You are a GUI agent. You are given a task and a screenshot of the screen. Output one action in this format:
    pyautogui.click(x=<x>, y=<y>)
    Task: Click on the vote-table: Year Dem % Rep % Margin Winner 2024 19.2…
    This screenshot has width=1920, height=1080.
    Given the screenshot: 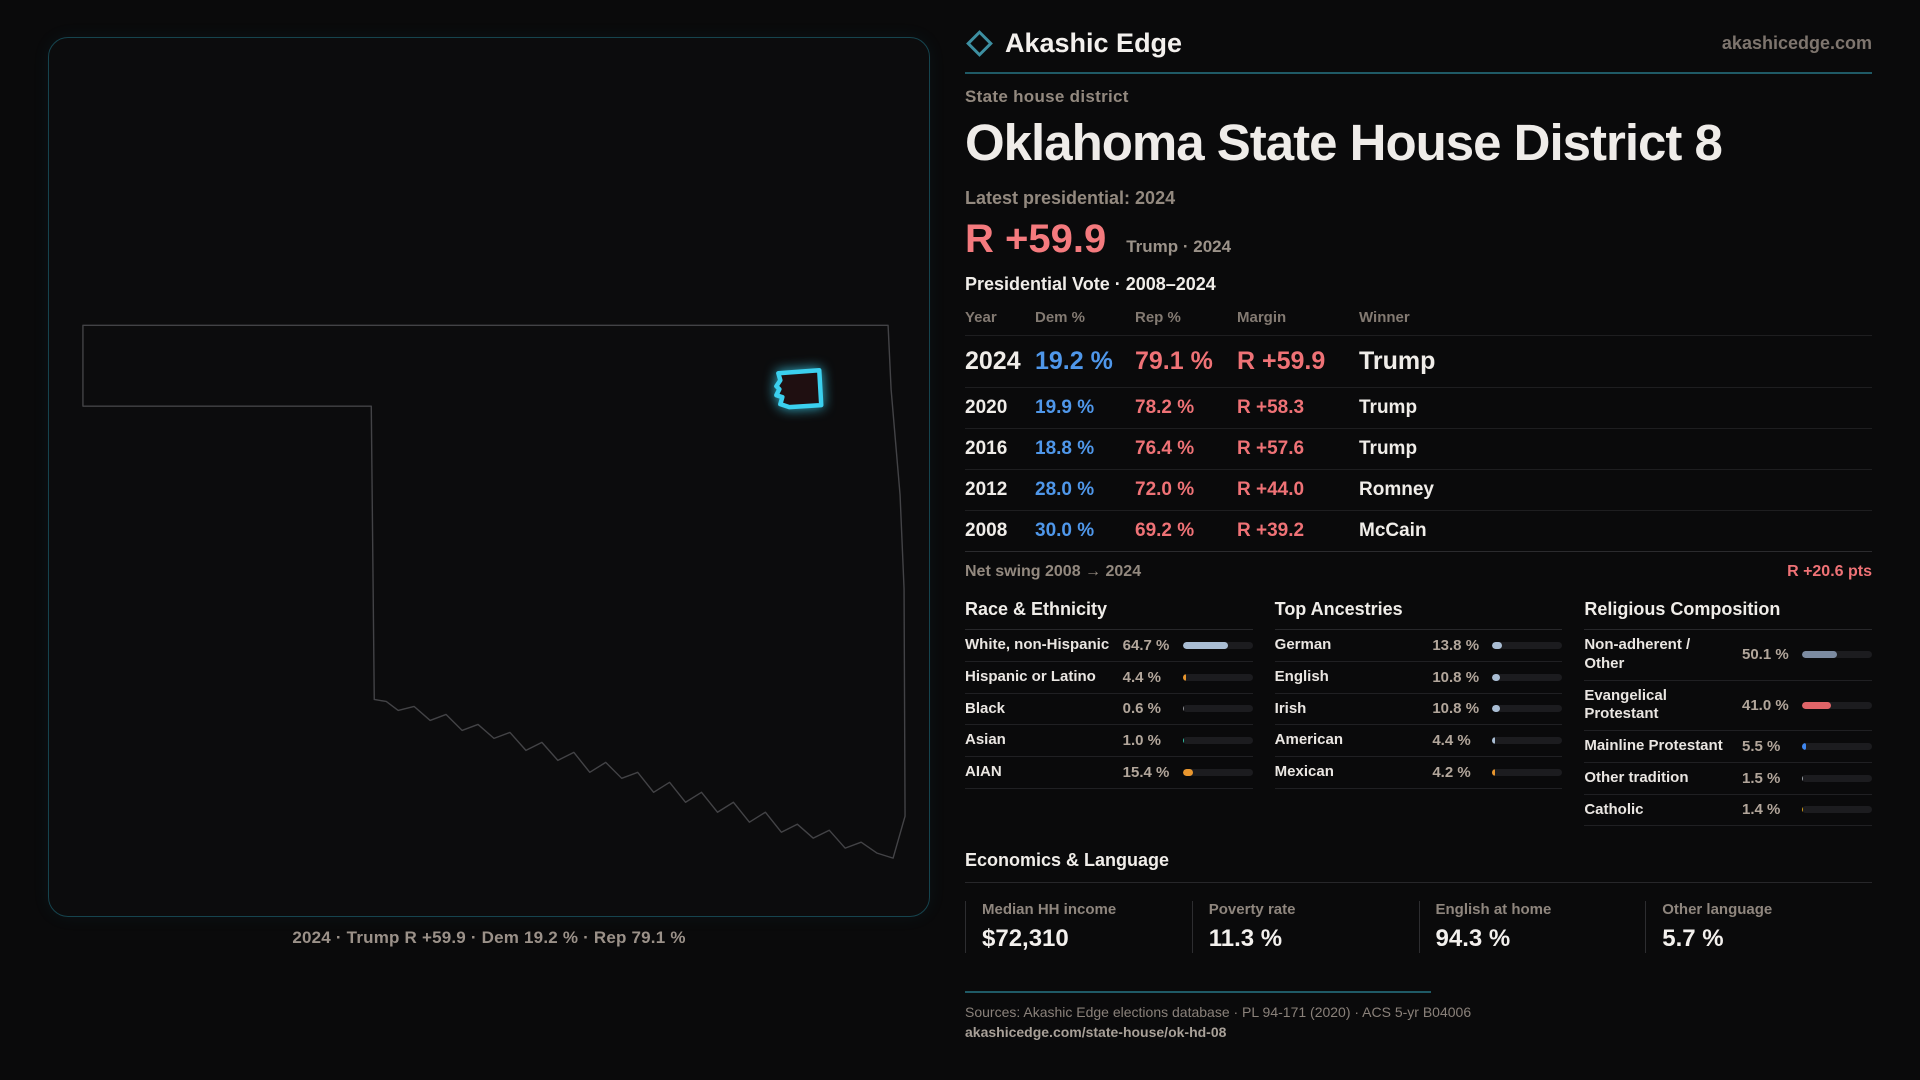 What is the action you would take?
    pyautogui.click(x=1418, y=427)
    